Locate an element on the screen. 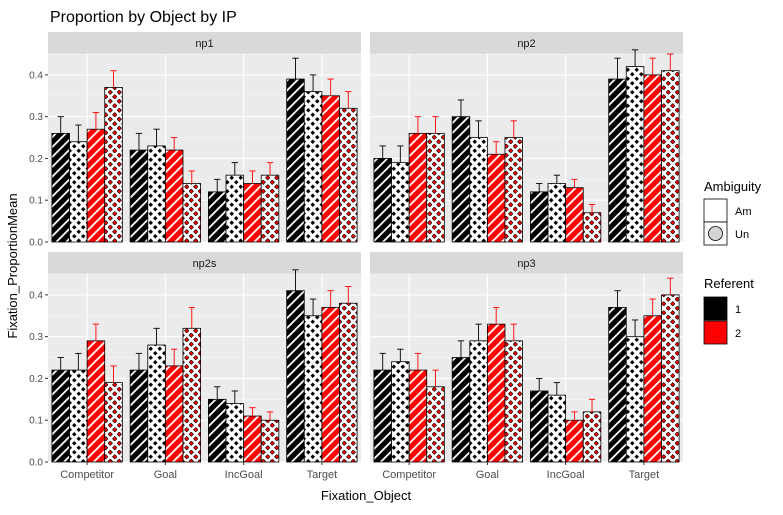 The width and height of the screenshot is (783, 515). x-axis-label: Fixation_Object is located at coordinates (366, 495).